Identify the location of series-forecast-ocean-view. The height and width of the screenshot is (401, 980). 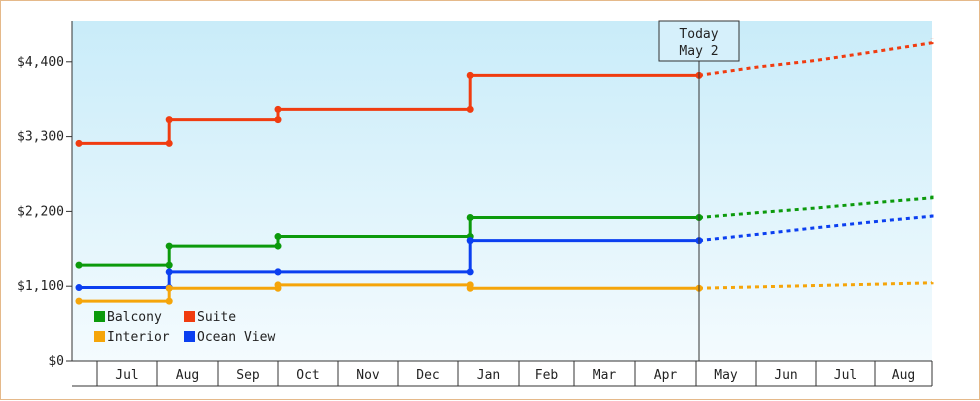
(816, 228).